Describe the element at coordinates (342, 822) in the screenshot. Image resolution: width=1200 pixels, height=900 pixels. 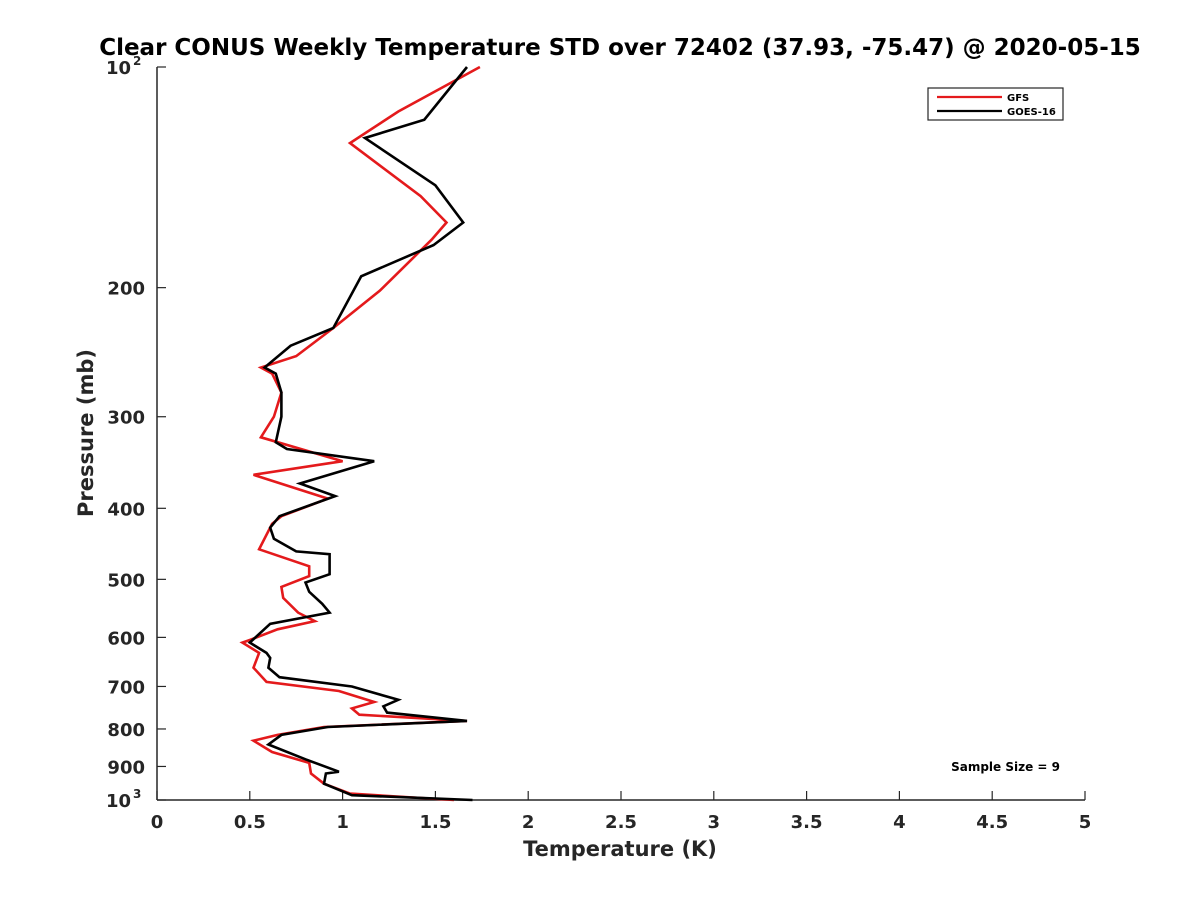
I see `x-tick-label: 1` at that location.